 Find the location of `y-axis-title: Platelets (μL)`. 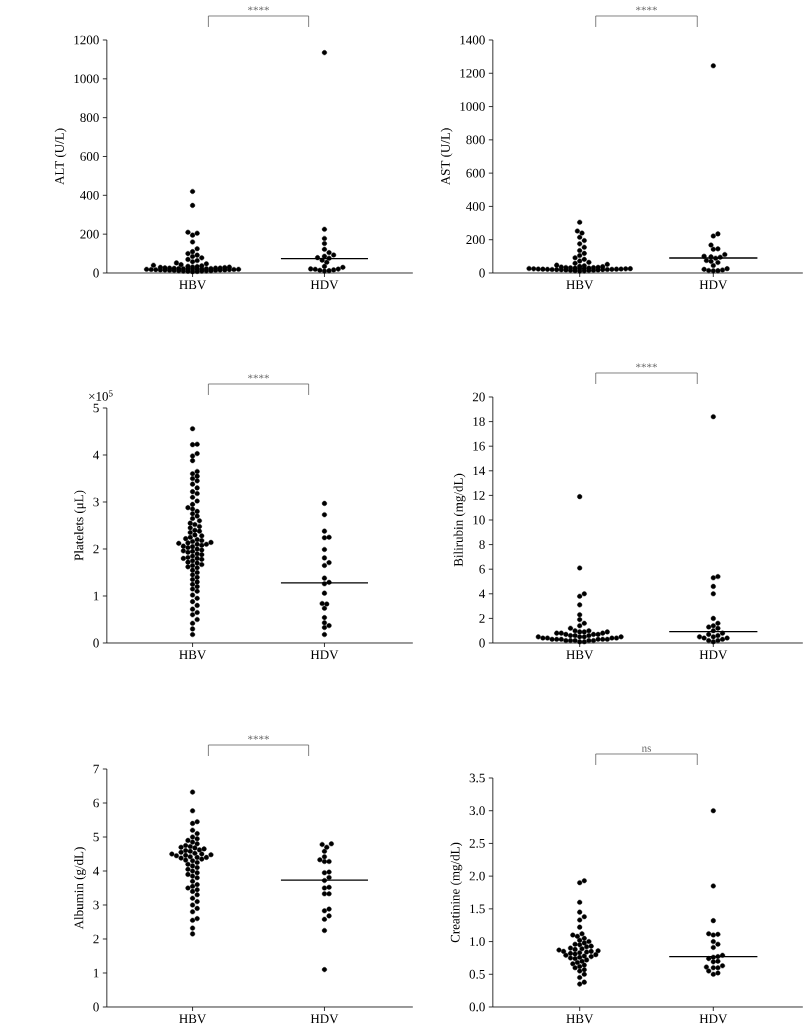

y-axis-title: Platelets (μL) is located at coordinates (80, 525).